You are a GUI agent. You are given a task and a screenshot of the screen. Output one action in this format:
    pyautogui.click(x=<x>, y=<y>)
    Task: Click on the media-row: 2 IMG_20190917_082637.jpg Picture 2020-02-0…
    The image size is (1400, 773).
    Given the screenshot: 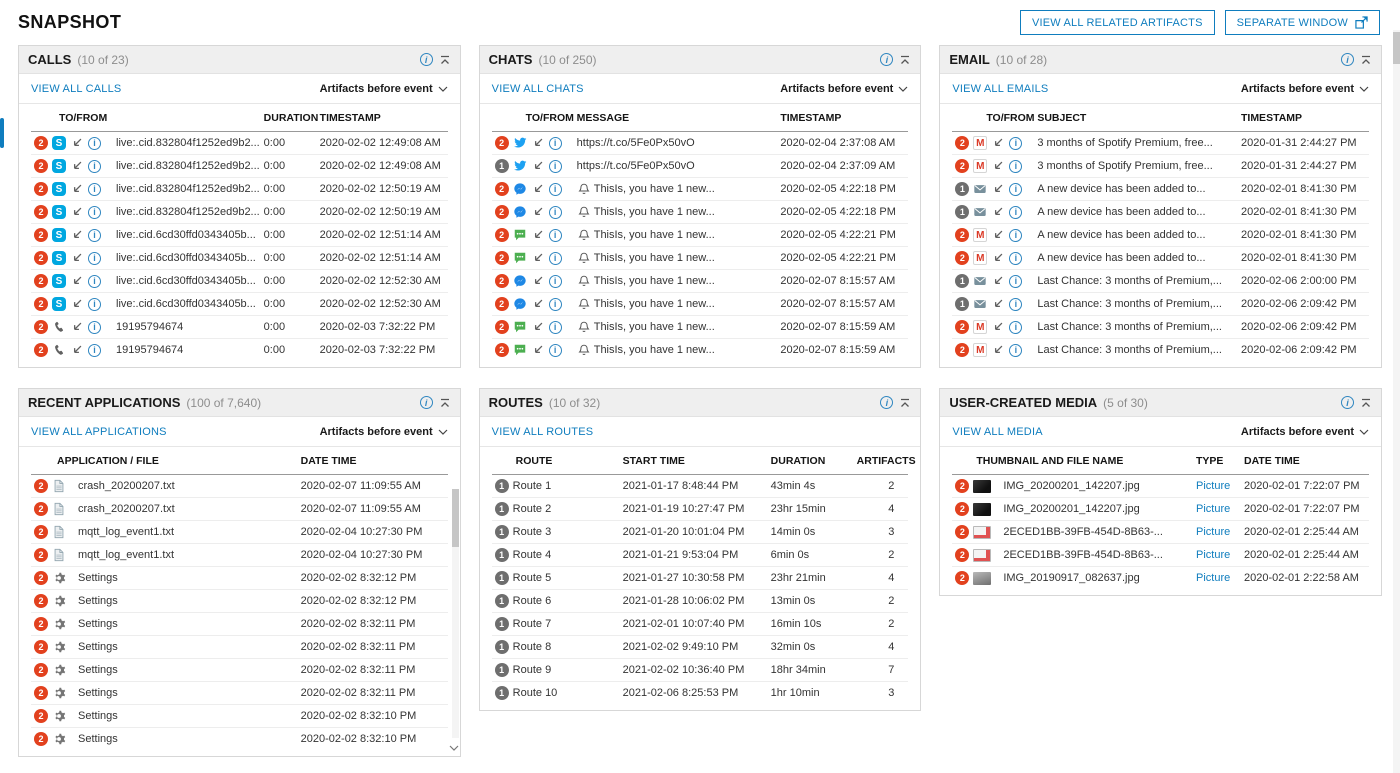 What is the action you would take?
    pyautogui.click(x=1160, y=578)
    